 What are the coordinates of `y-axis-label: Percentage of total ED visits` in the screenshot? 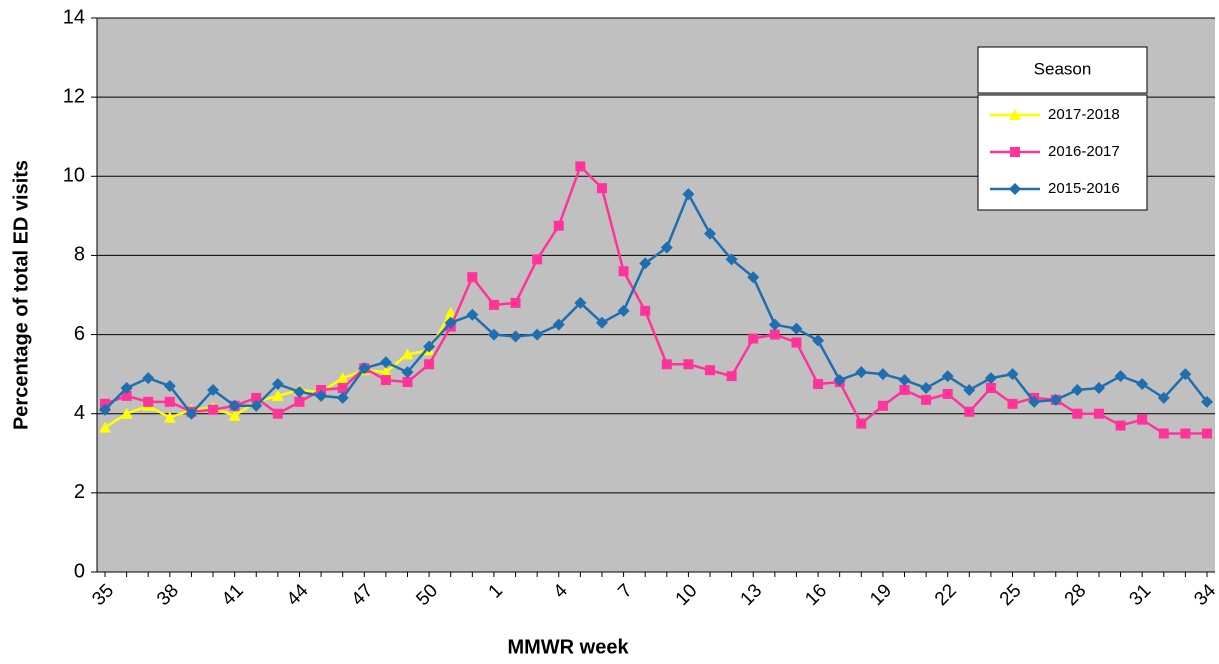 It's located at (21, 295).